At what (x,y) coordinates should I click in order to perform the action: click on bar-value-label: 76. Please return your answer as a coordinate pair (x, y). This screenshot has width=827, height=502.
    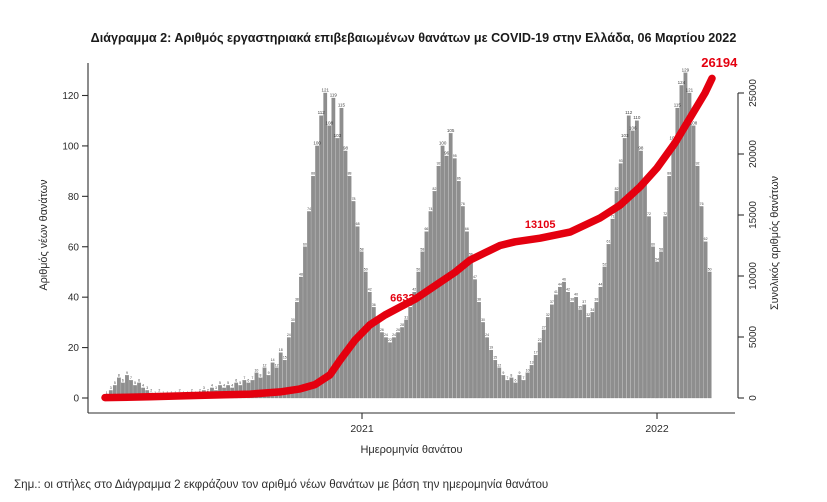
    Looking at the image, I should click on (702, 204).